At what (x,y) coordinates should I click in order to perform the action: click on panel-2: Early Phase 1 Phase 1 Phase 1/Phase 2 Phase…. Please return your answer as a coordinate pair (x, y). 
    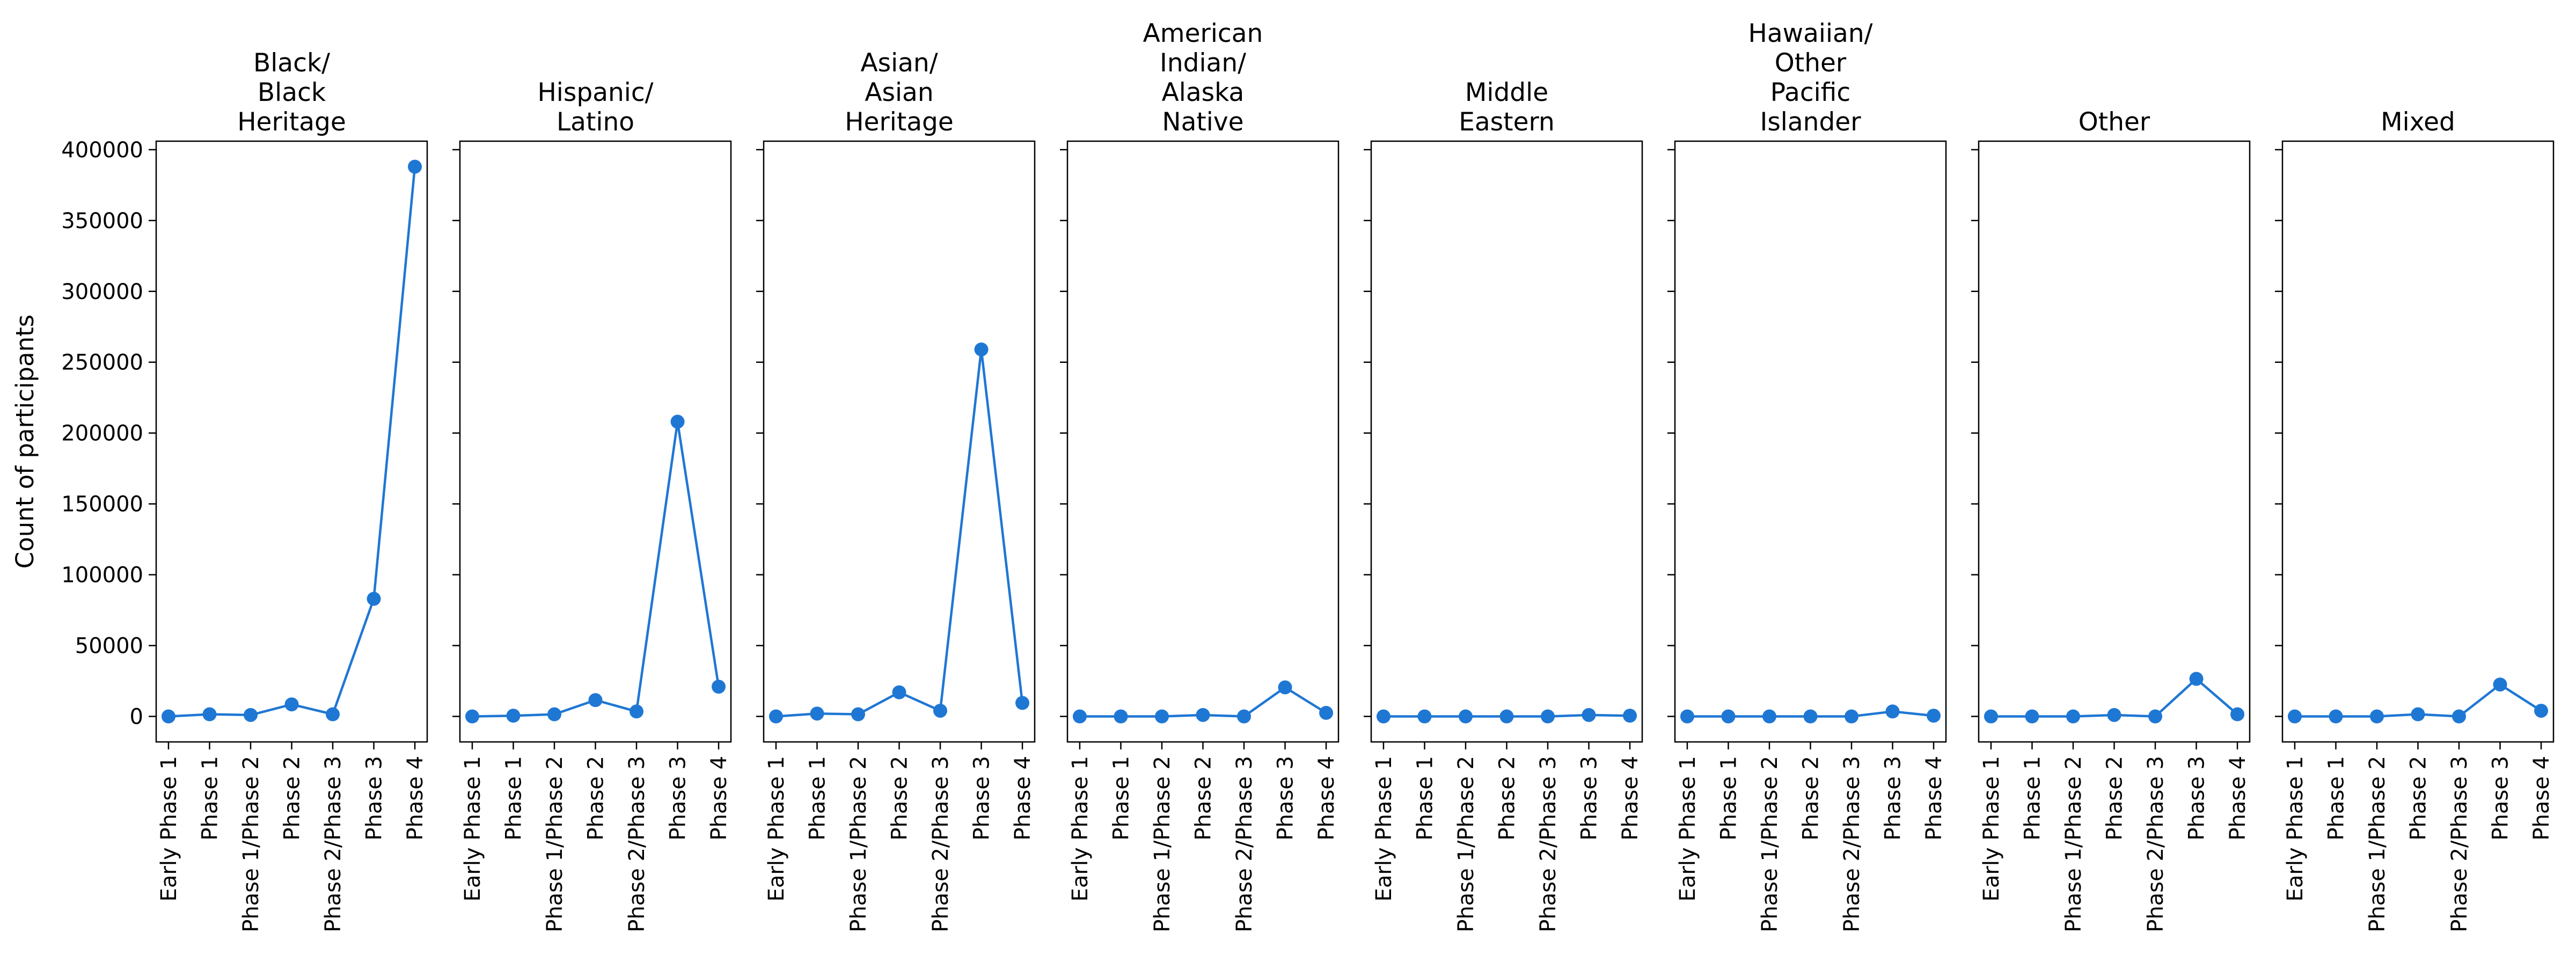
    Looking at the image, I should click on (896, 490).